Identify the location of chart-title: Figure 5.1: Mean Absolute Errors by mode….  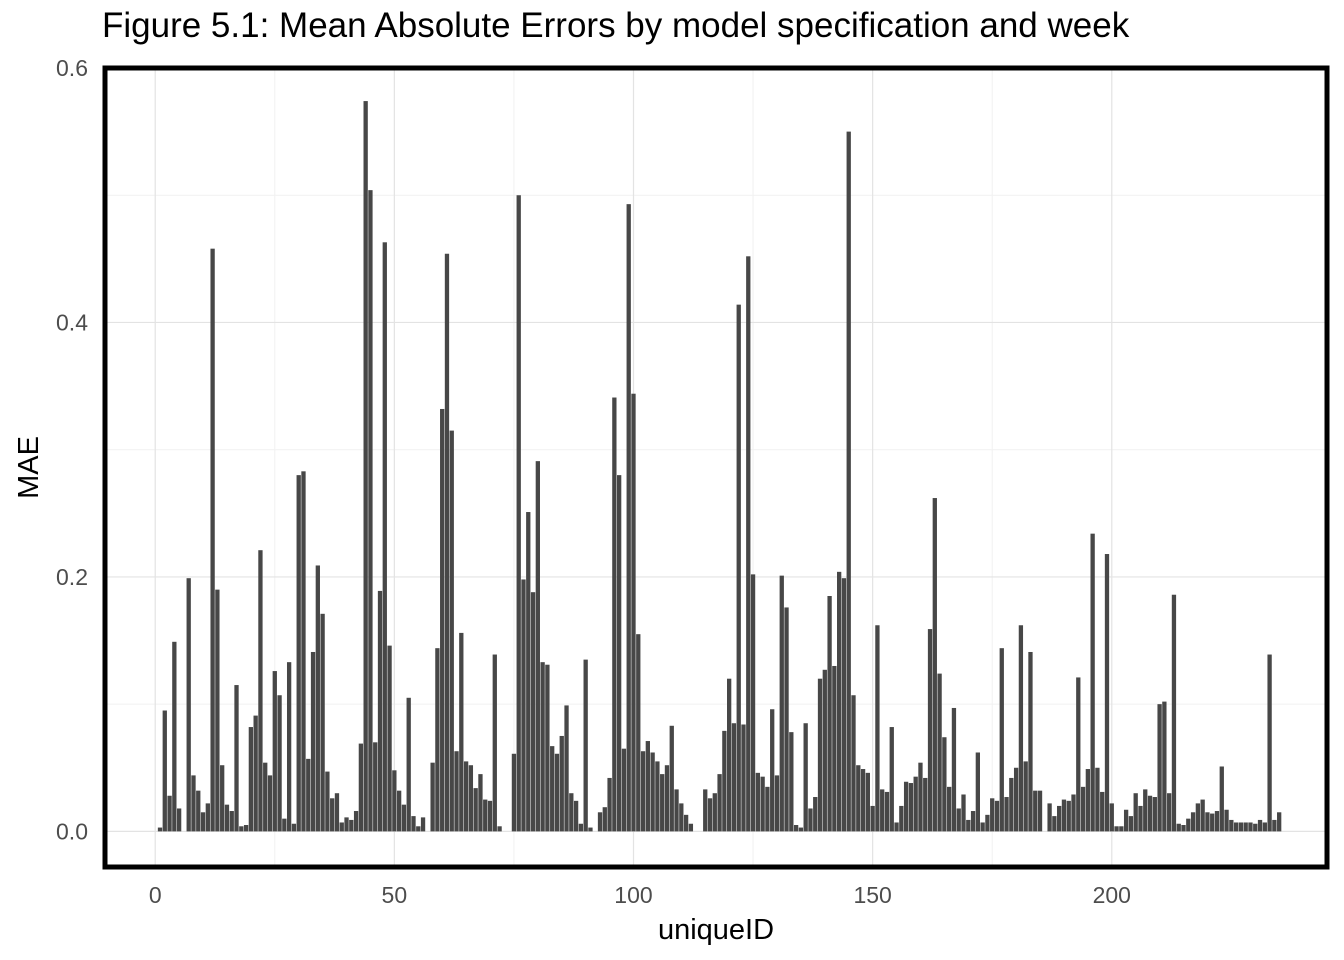
(616, 25).